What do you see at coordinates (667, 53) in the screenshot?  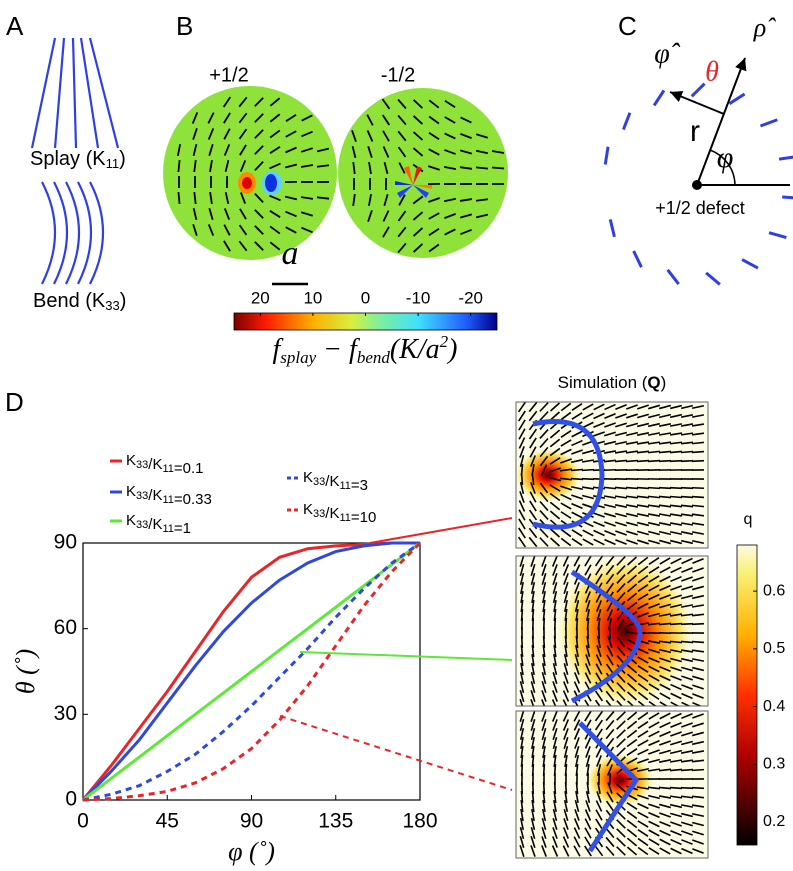 I see `phi-hat: φ̂` at bounding box center [667, 53].